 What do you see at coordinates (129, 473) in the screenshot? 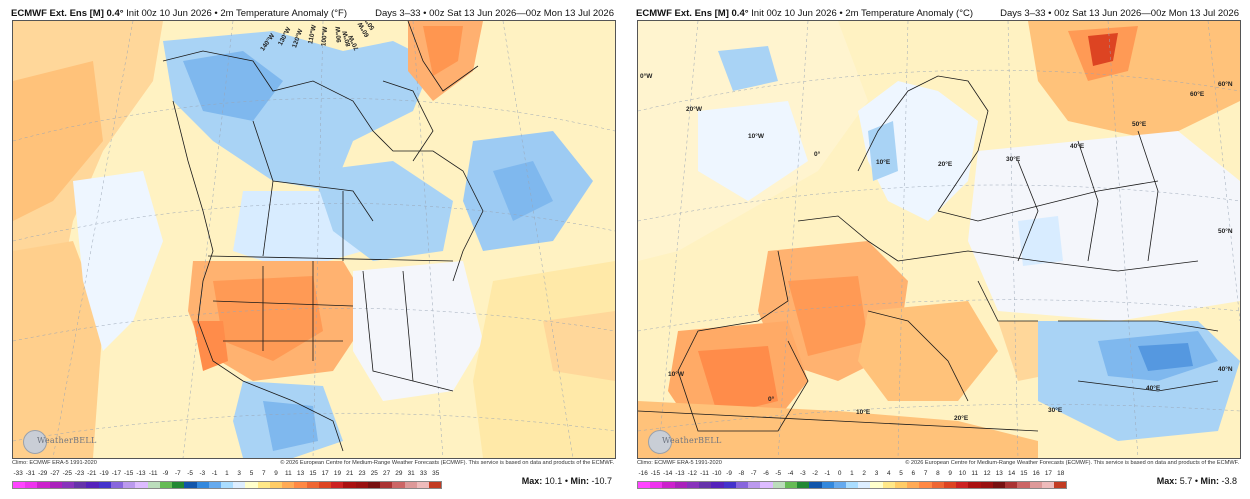
I see `colorbar-tick-label: -15` at bounding box center [129, 473].